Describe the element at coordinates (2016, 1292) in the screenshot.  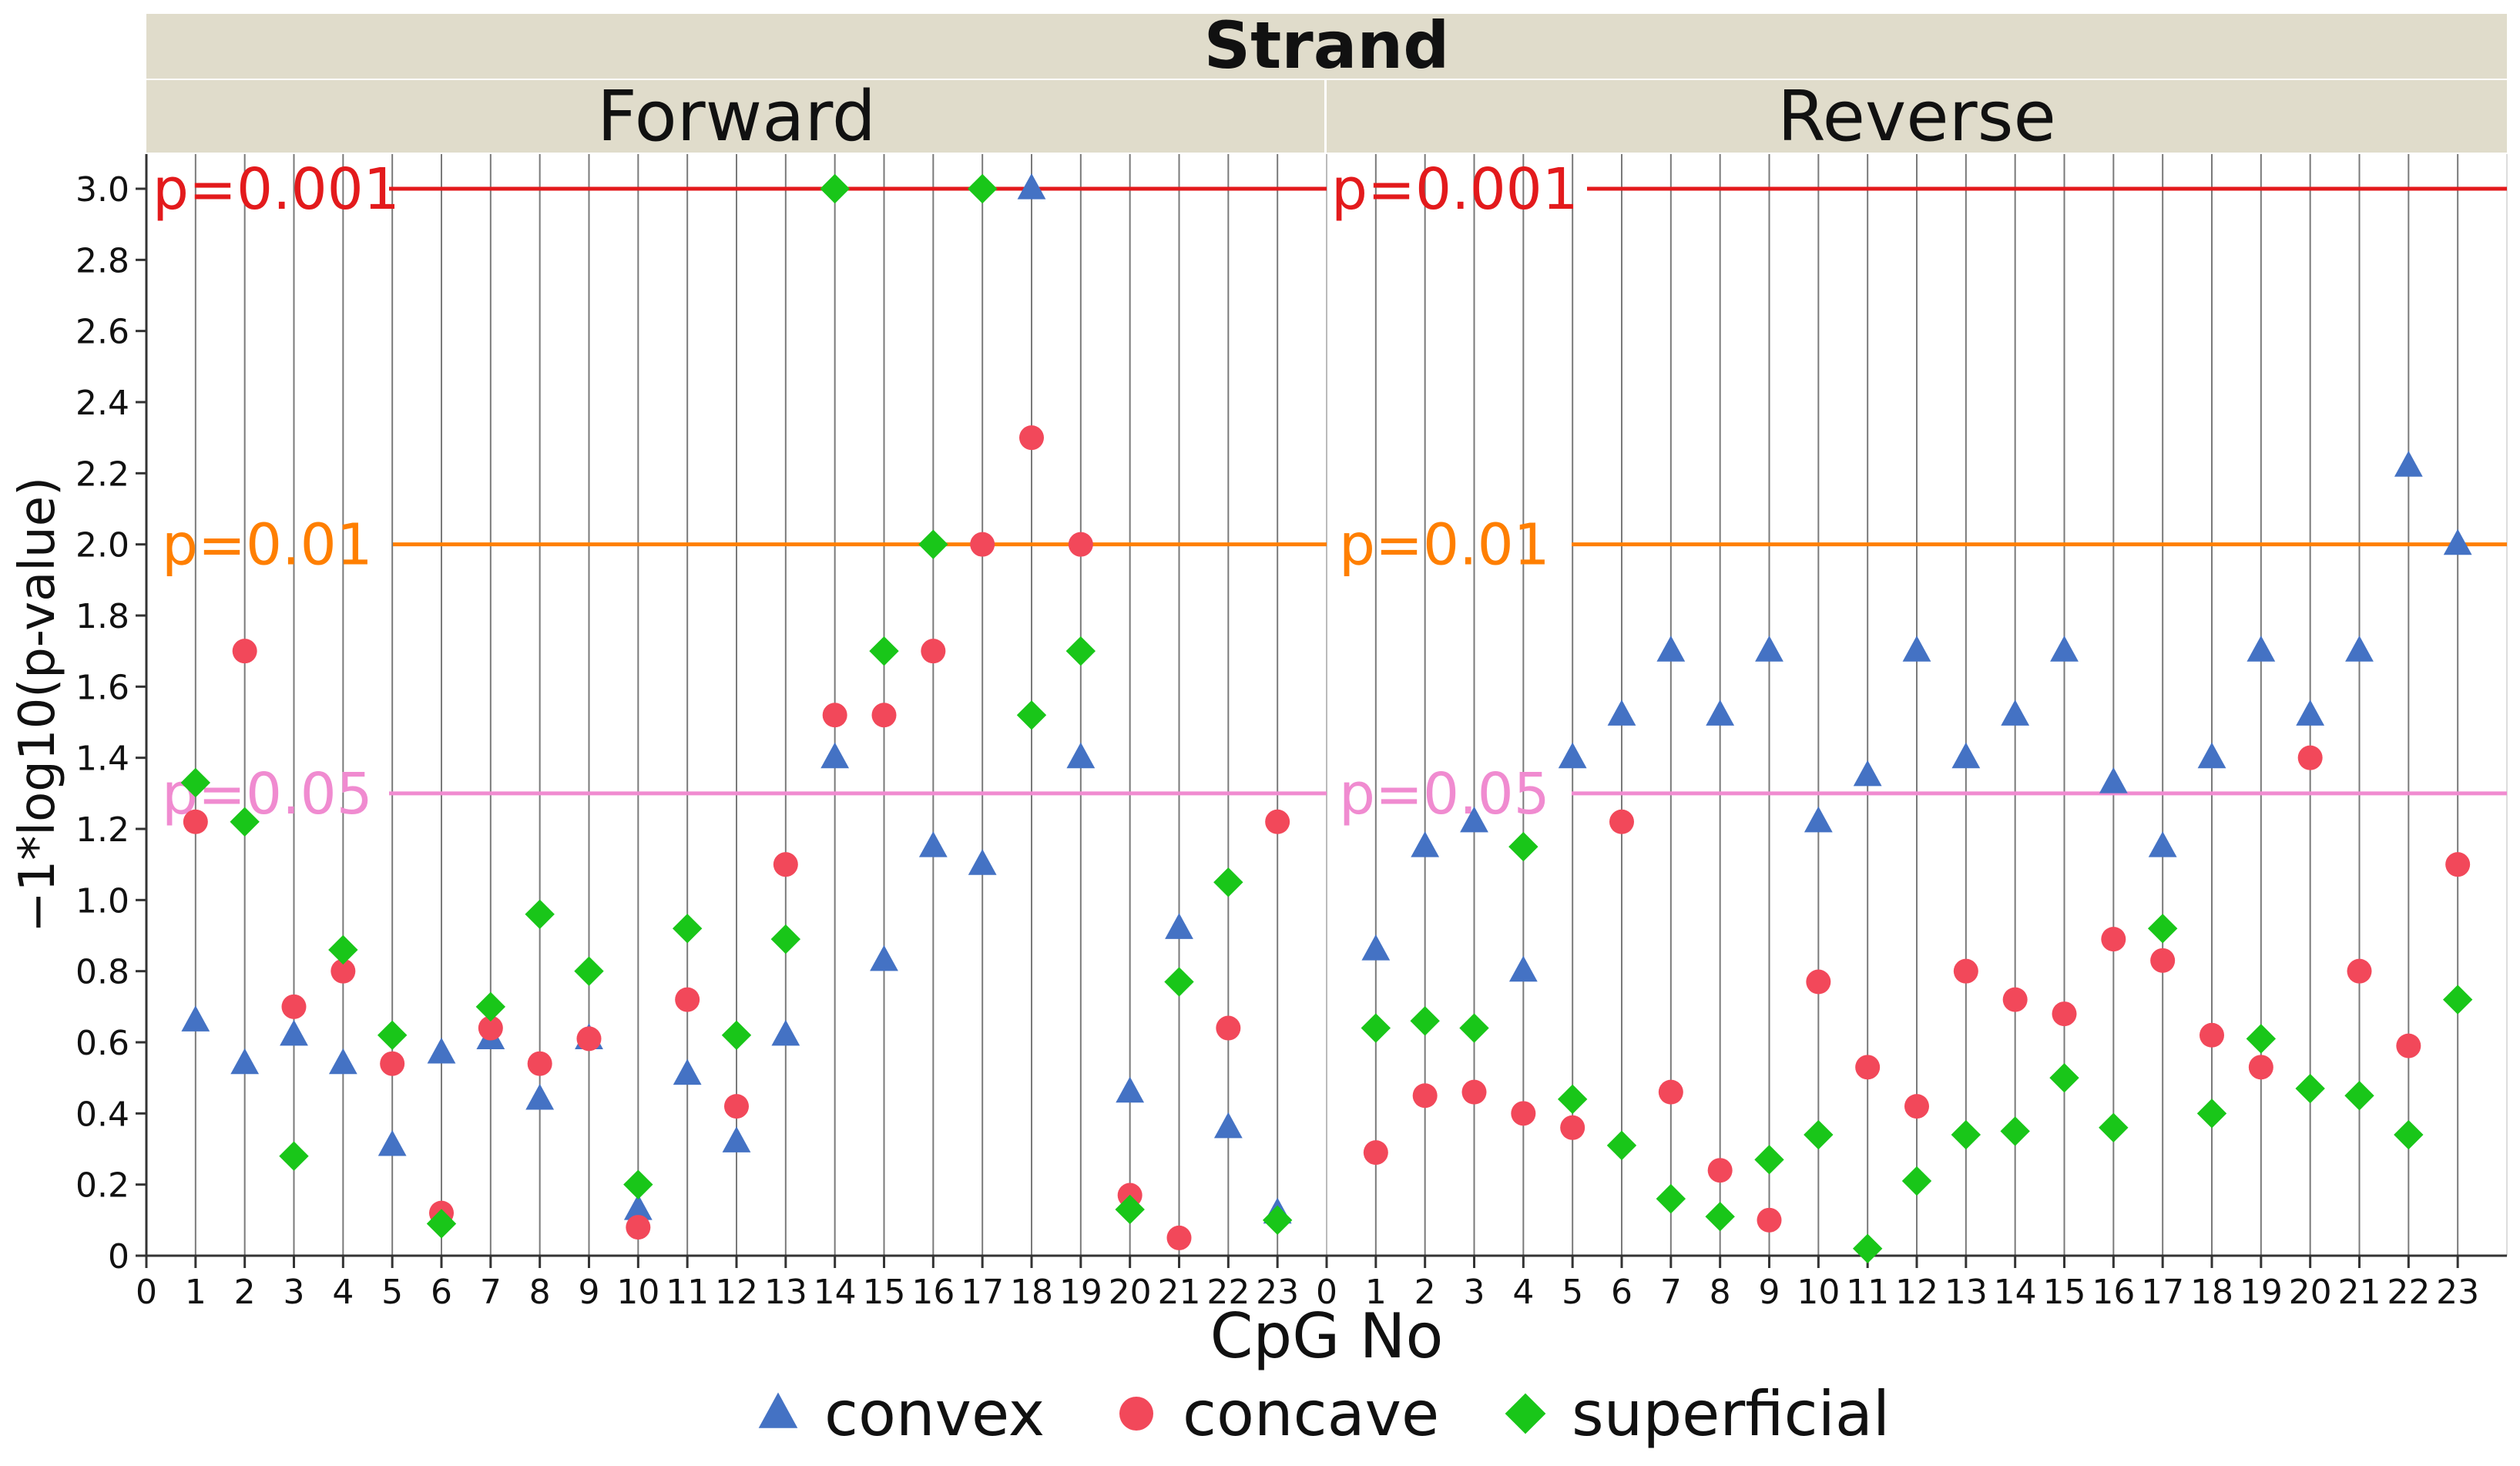
I see `x-tick-label: 14` at that location.